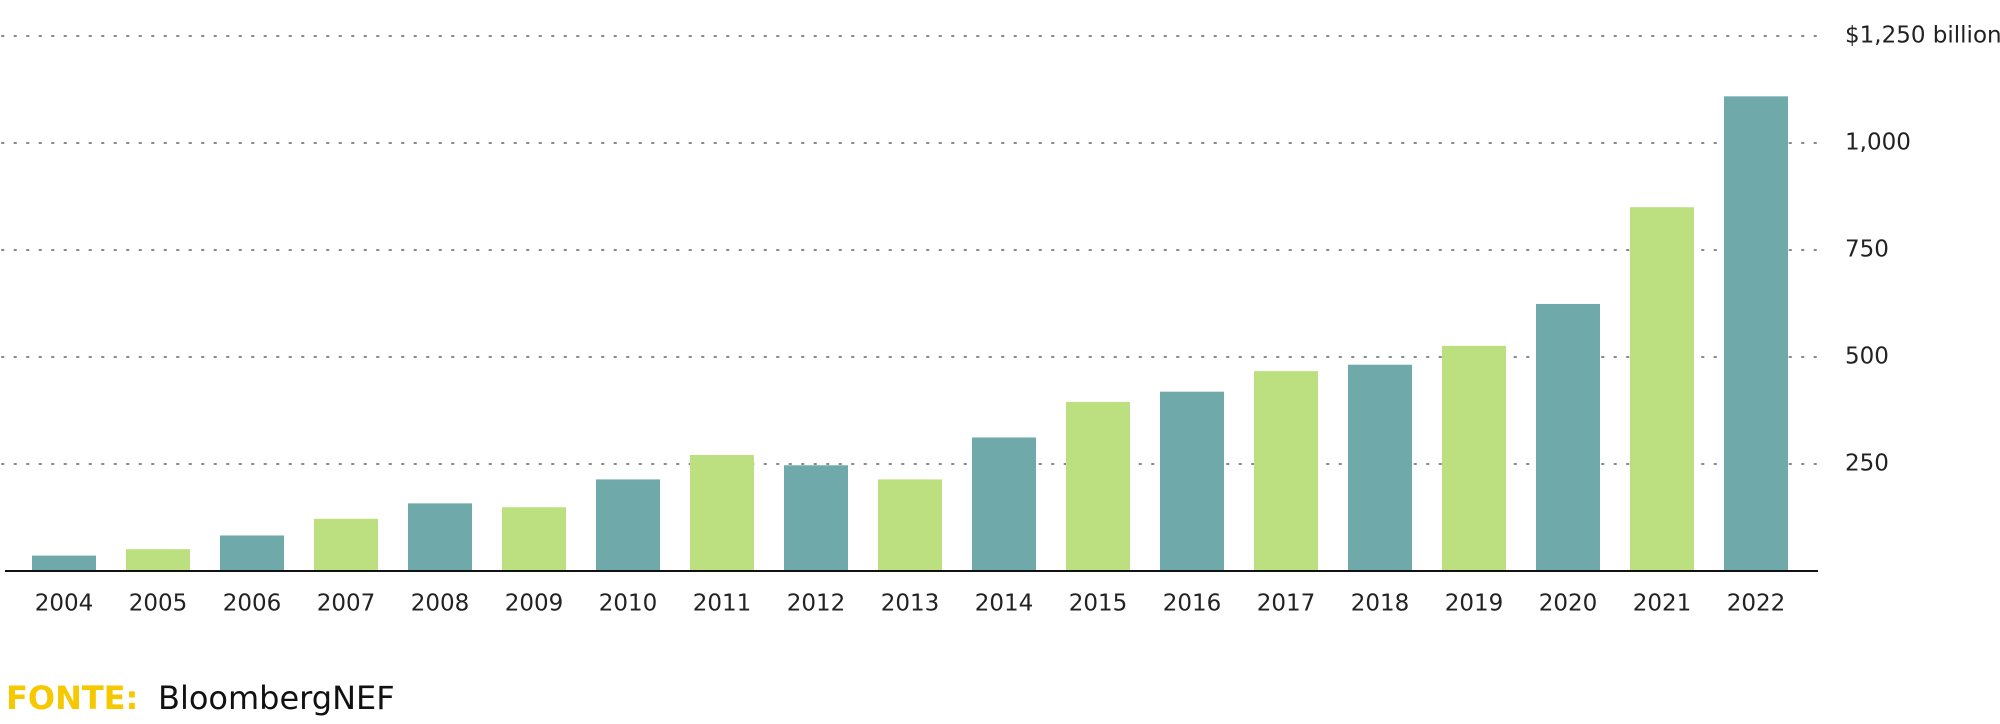 The width and height of the screenshot is (2000, 724). What do you see at coordinates (1867, 464) in the screenshot?
I see `y-tick-label: 250` at bounding box center [1867, 464].